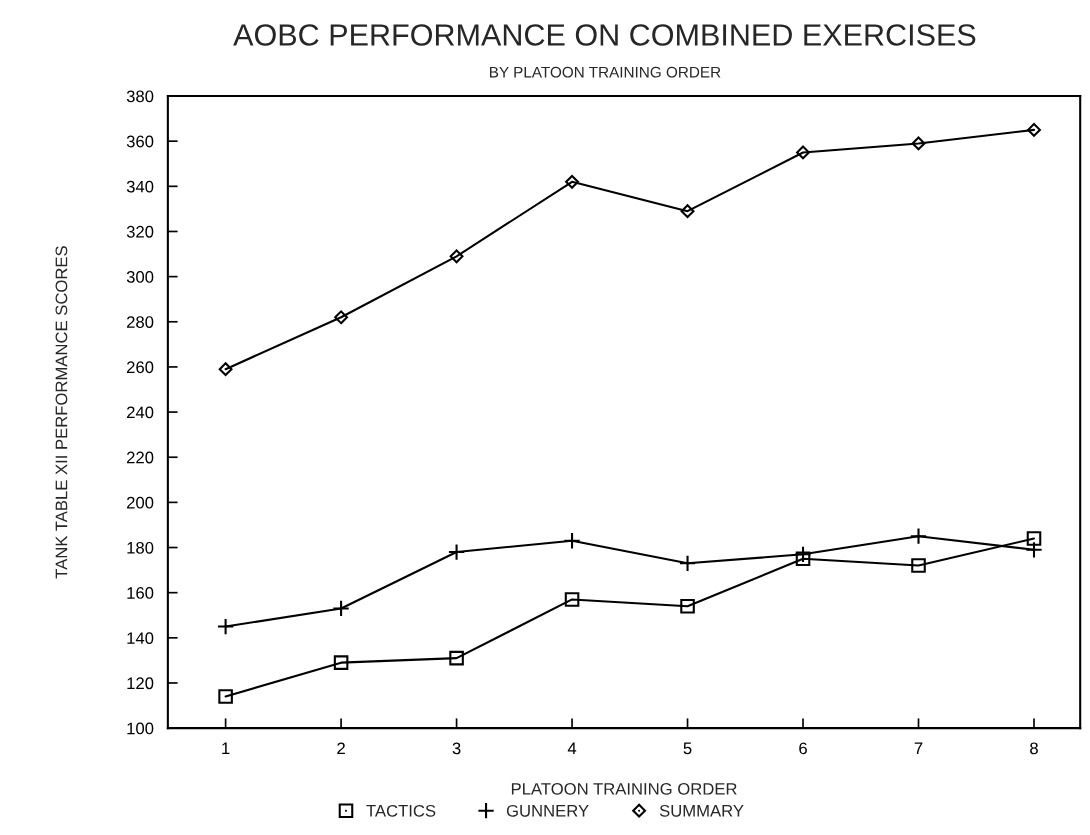 The image size is (1090, 835). I want to click on x-axis-title: PLATOON TRAINING ORDER, so click(624, 788).